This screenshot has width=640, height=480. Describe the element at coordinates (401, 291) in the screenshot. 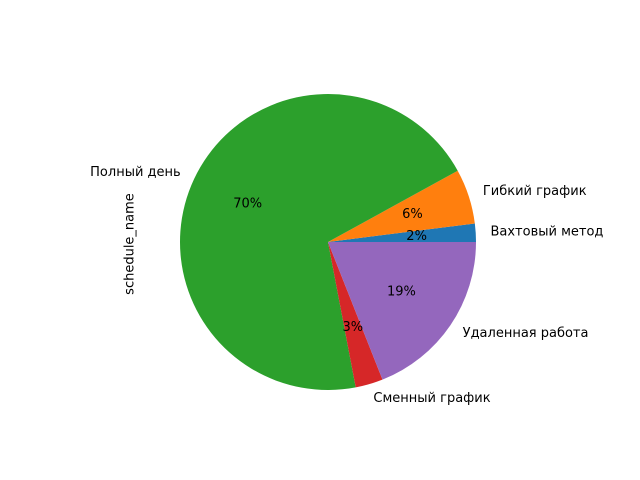

I see `slice-percent-4: 19%` at that location.